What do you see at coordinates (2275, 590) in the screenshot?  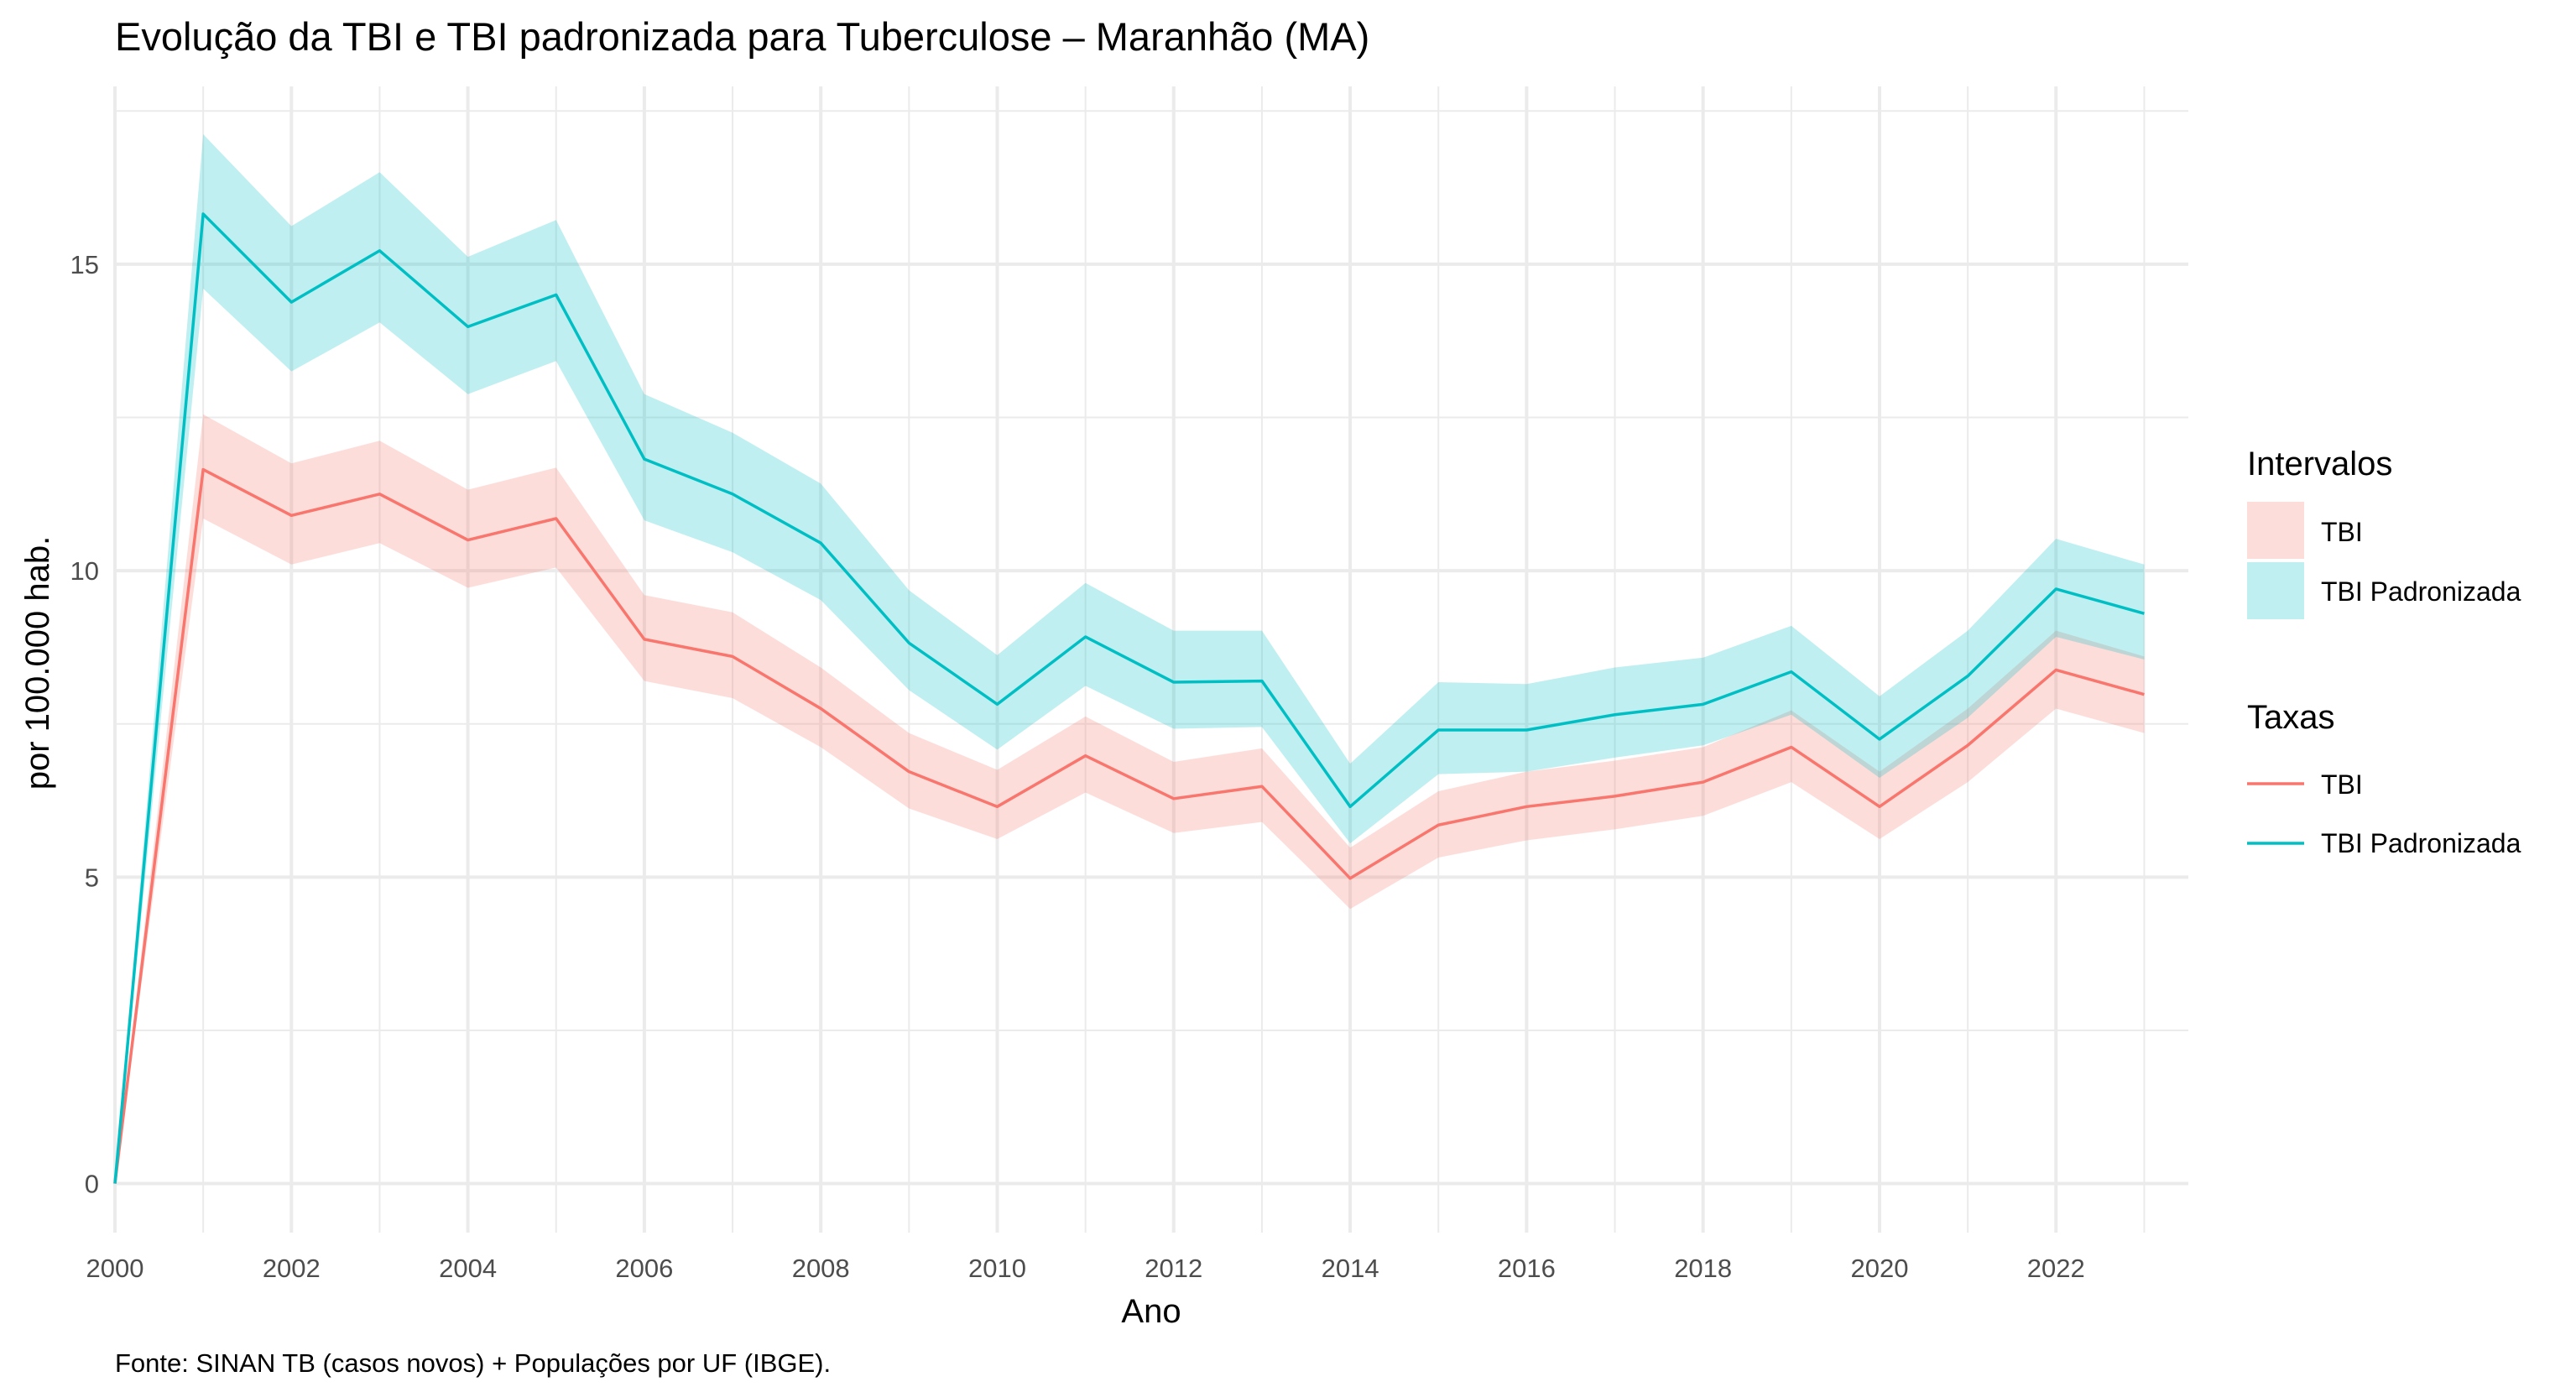 I see `legend-key-interval-tbi-padronizada` at bounding box center [2275, 590].